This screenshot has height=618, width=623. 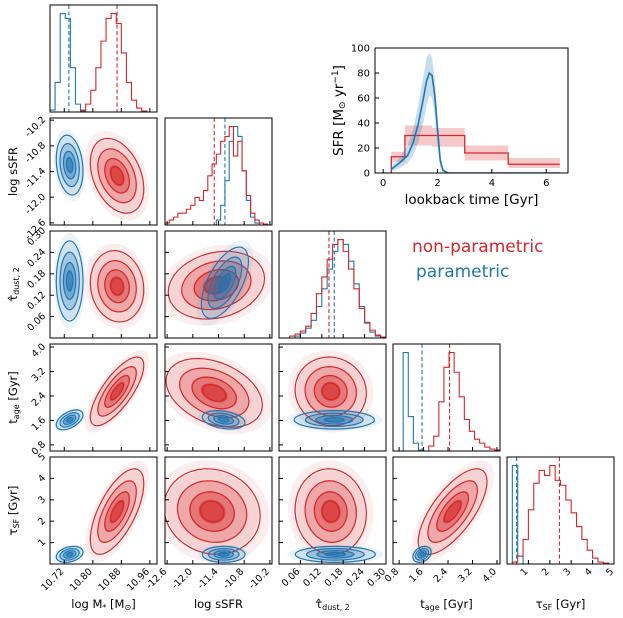 I want to click on histogram-panel-logM, so click(x=103, y=58).